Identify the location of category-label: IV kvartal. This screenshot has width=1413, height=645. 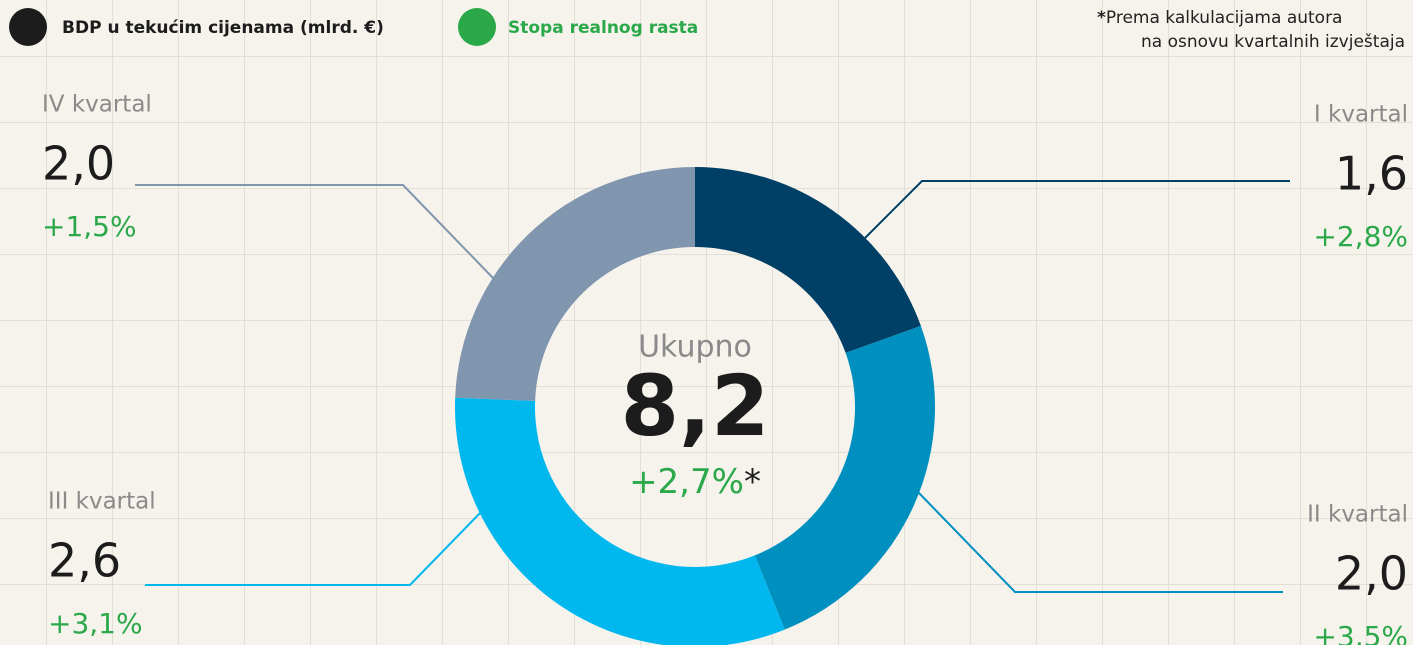
(97, 105).